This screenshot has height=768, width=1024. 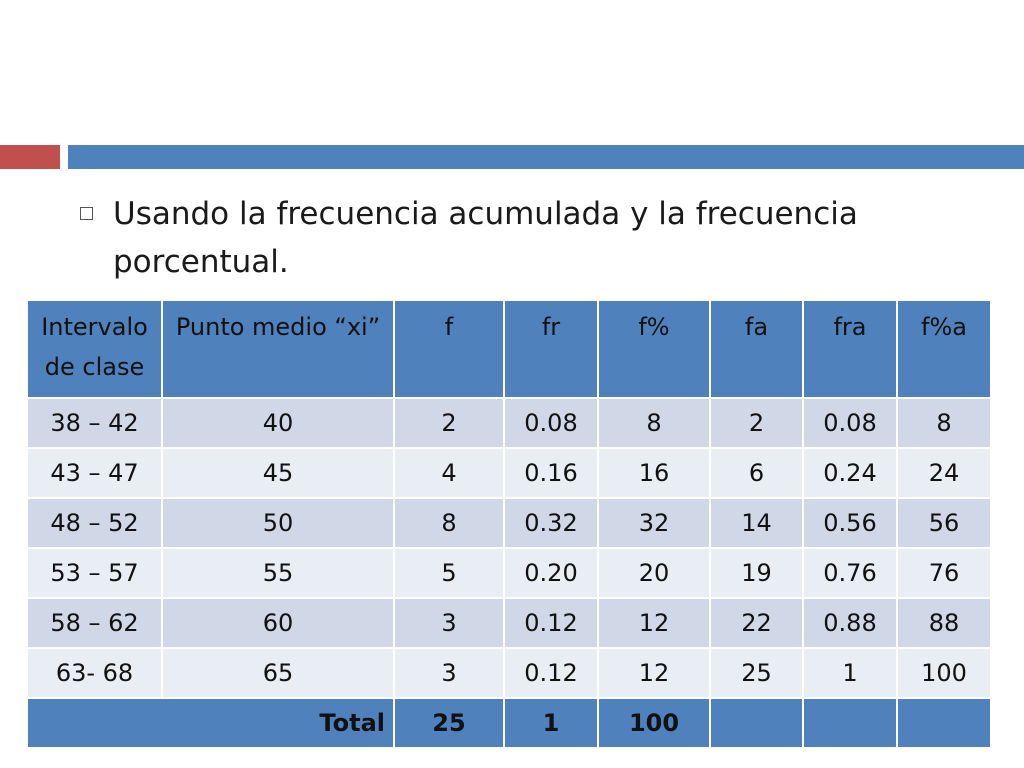 I want to click on table-cell: 0.32, so click(x=551, y=523).